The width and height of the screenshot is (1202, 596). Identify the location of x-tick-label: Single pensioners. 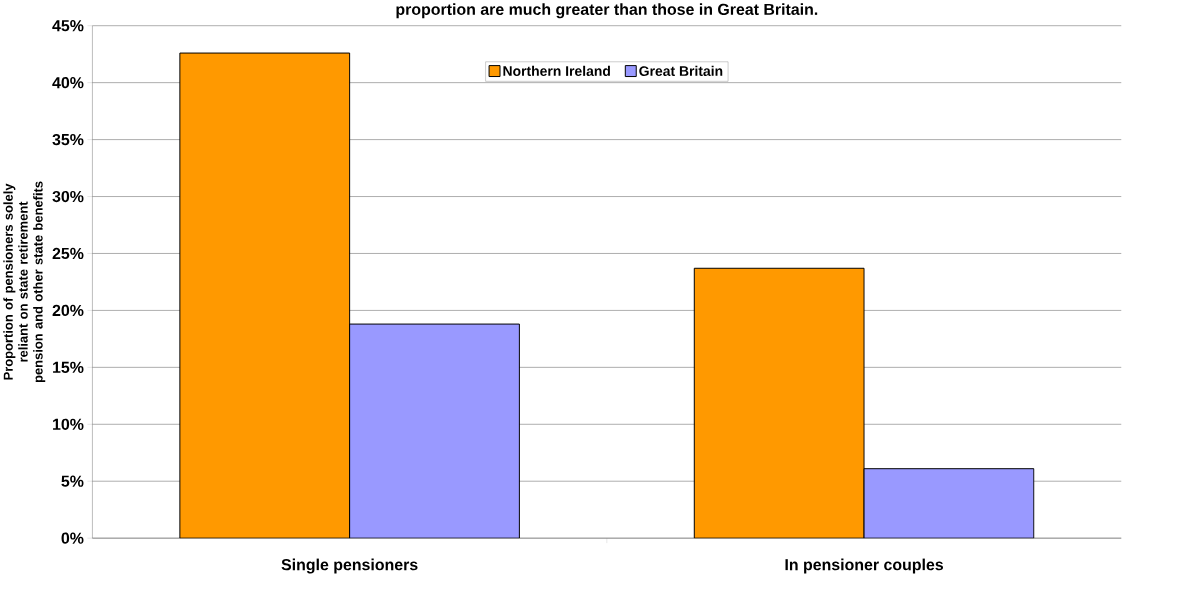
(349, 566).